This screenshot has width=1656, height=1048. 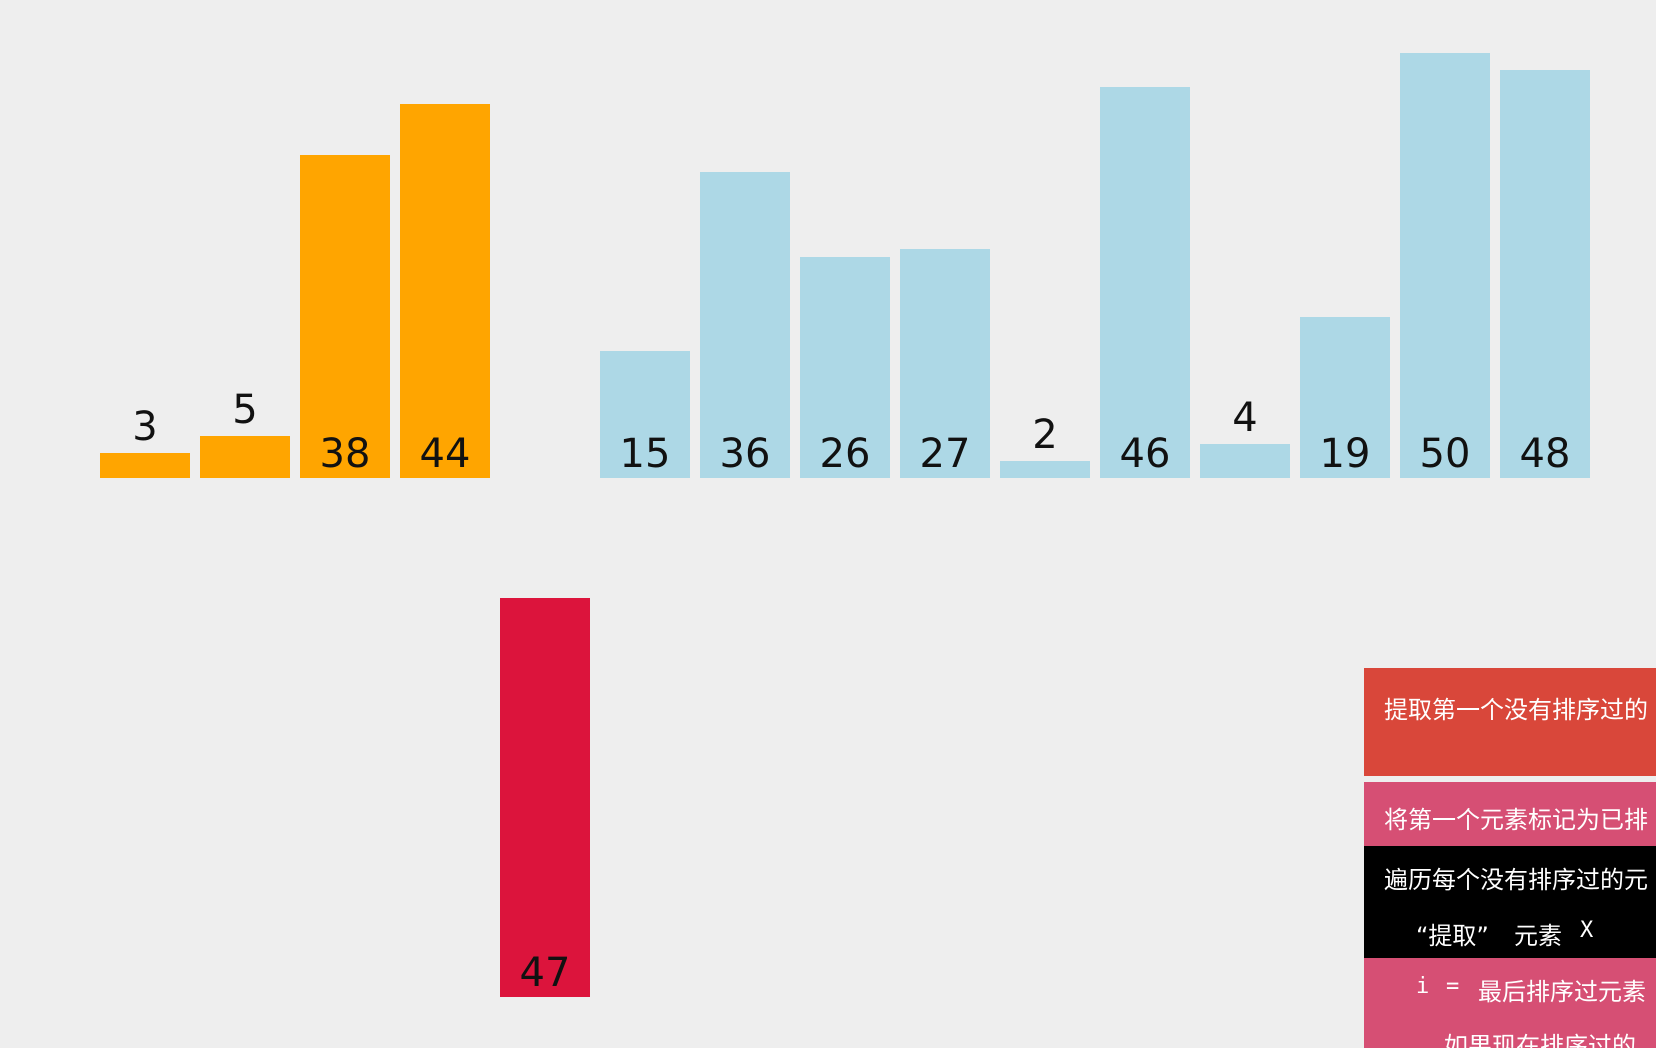 I want to click on unsorted-bar-label-4: 2, so click(x=1045, y=435).